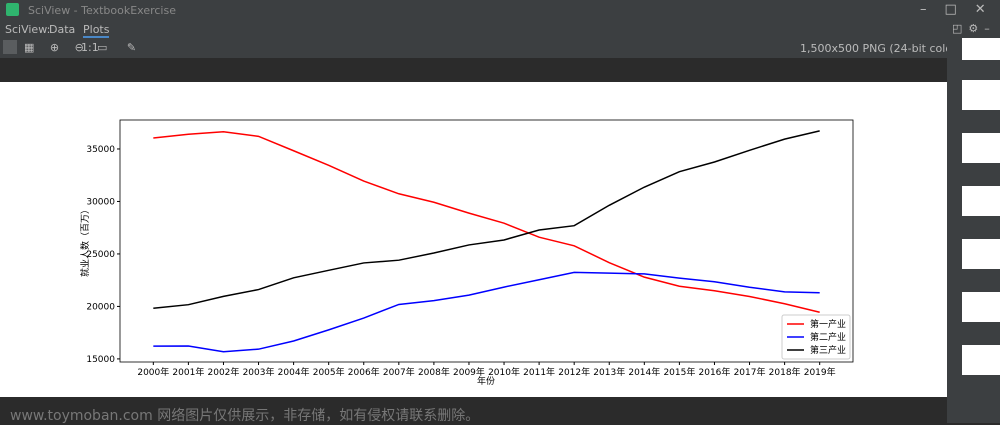 This screenshot has width=1000, height=425. What do you see at coordinates (100, 307) in the screenshot?
I see `y-tick-label: 20000` at bounding box center [100, 307].